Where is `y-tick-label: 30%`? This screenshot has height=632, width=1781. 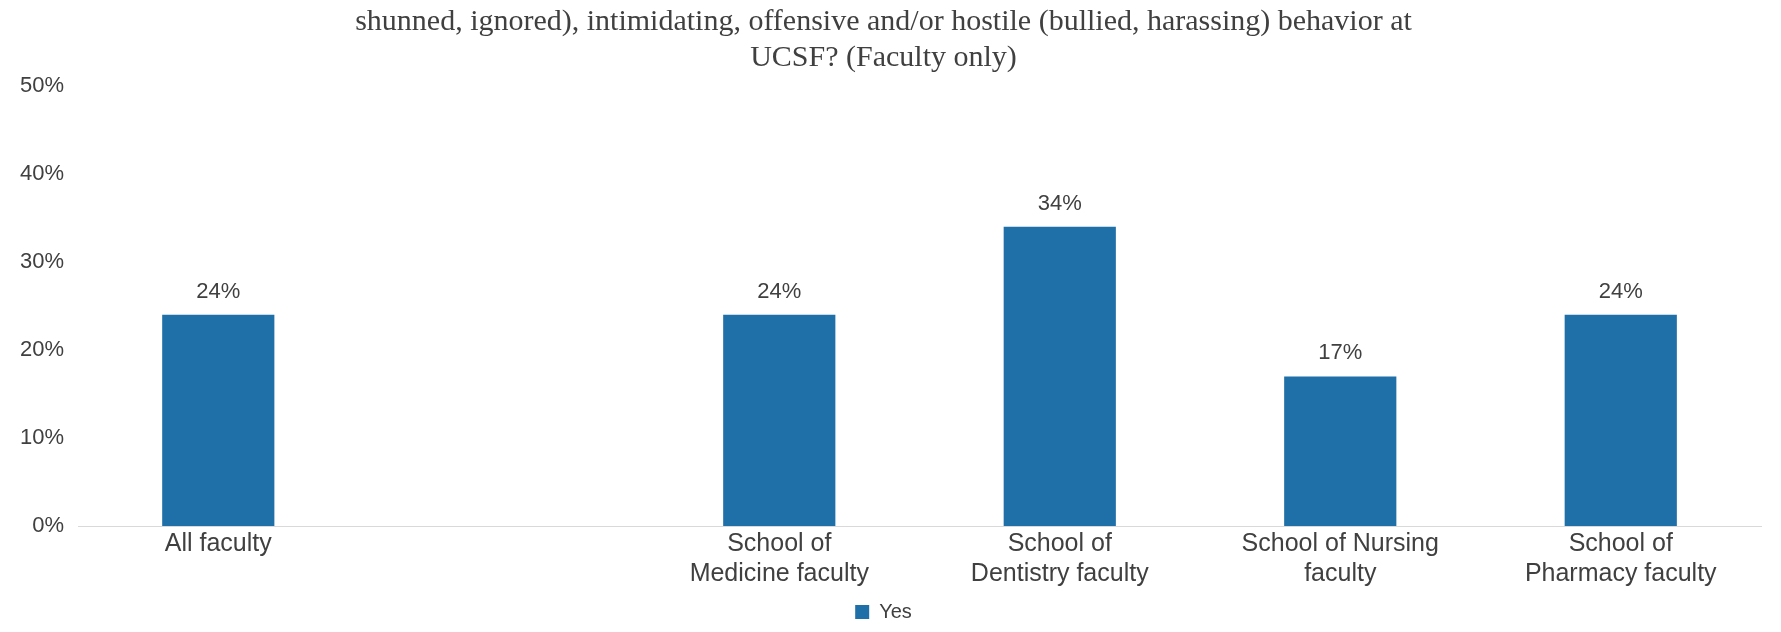
y-tick-label: 30% is located at coordinates (42, 261).